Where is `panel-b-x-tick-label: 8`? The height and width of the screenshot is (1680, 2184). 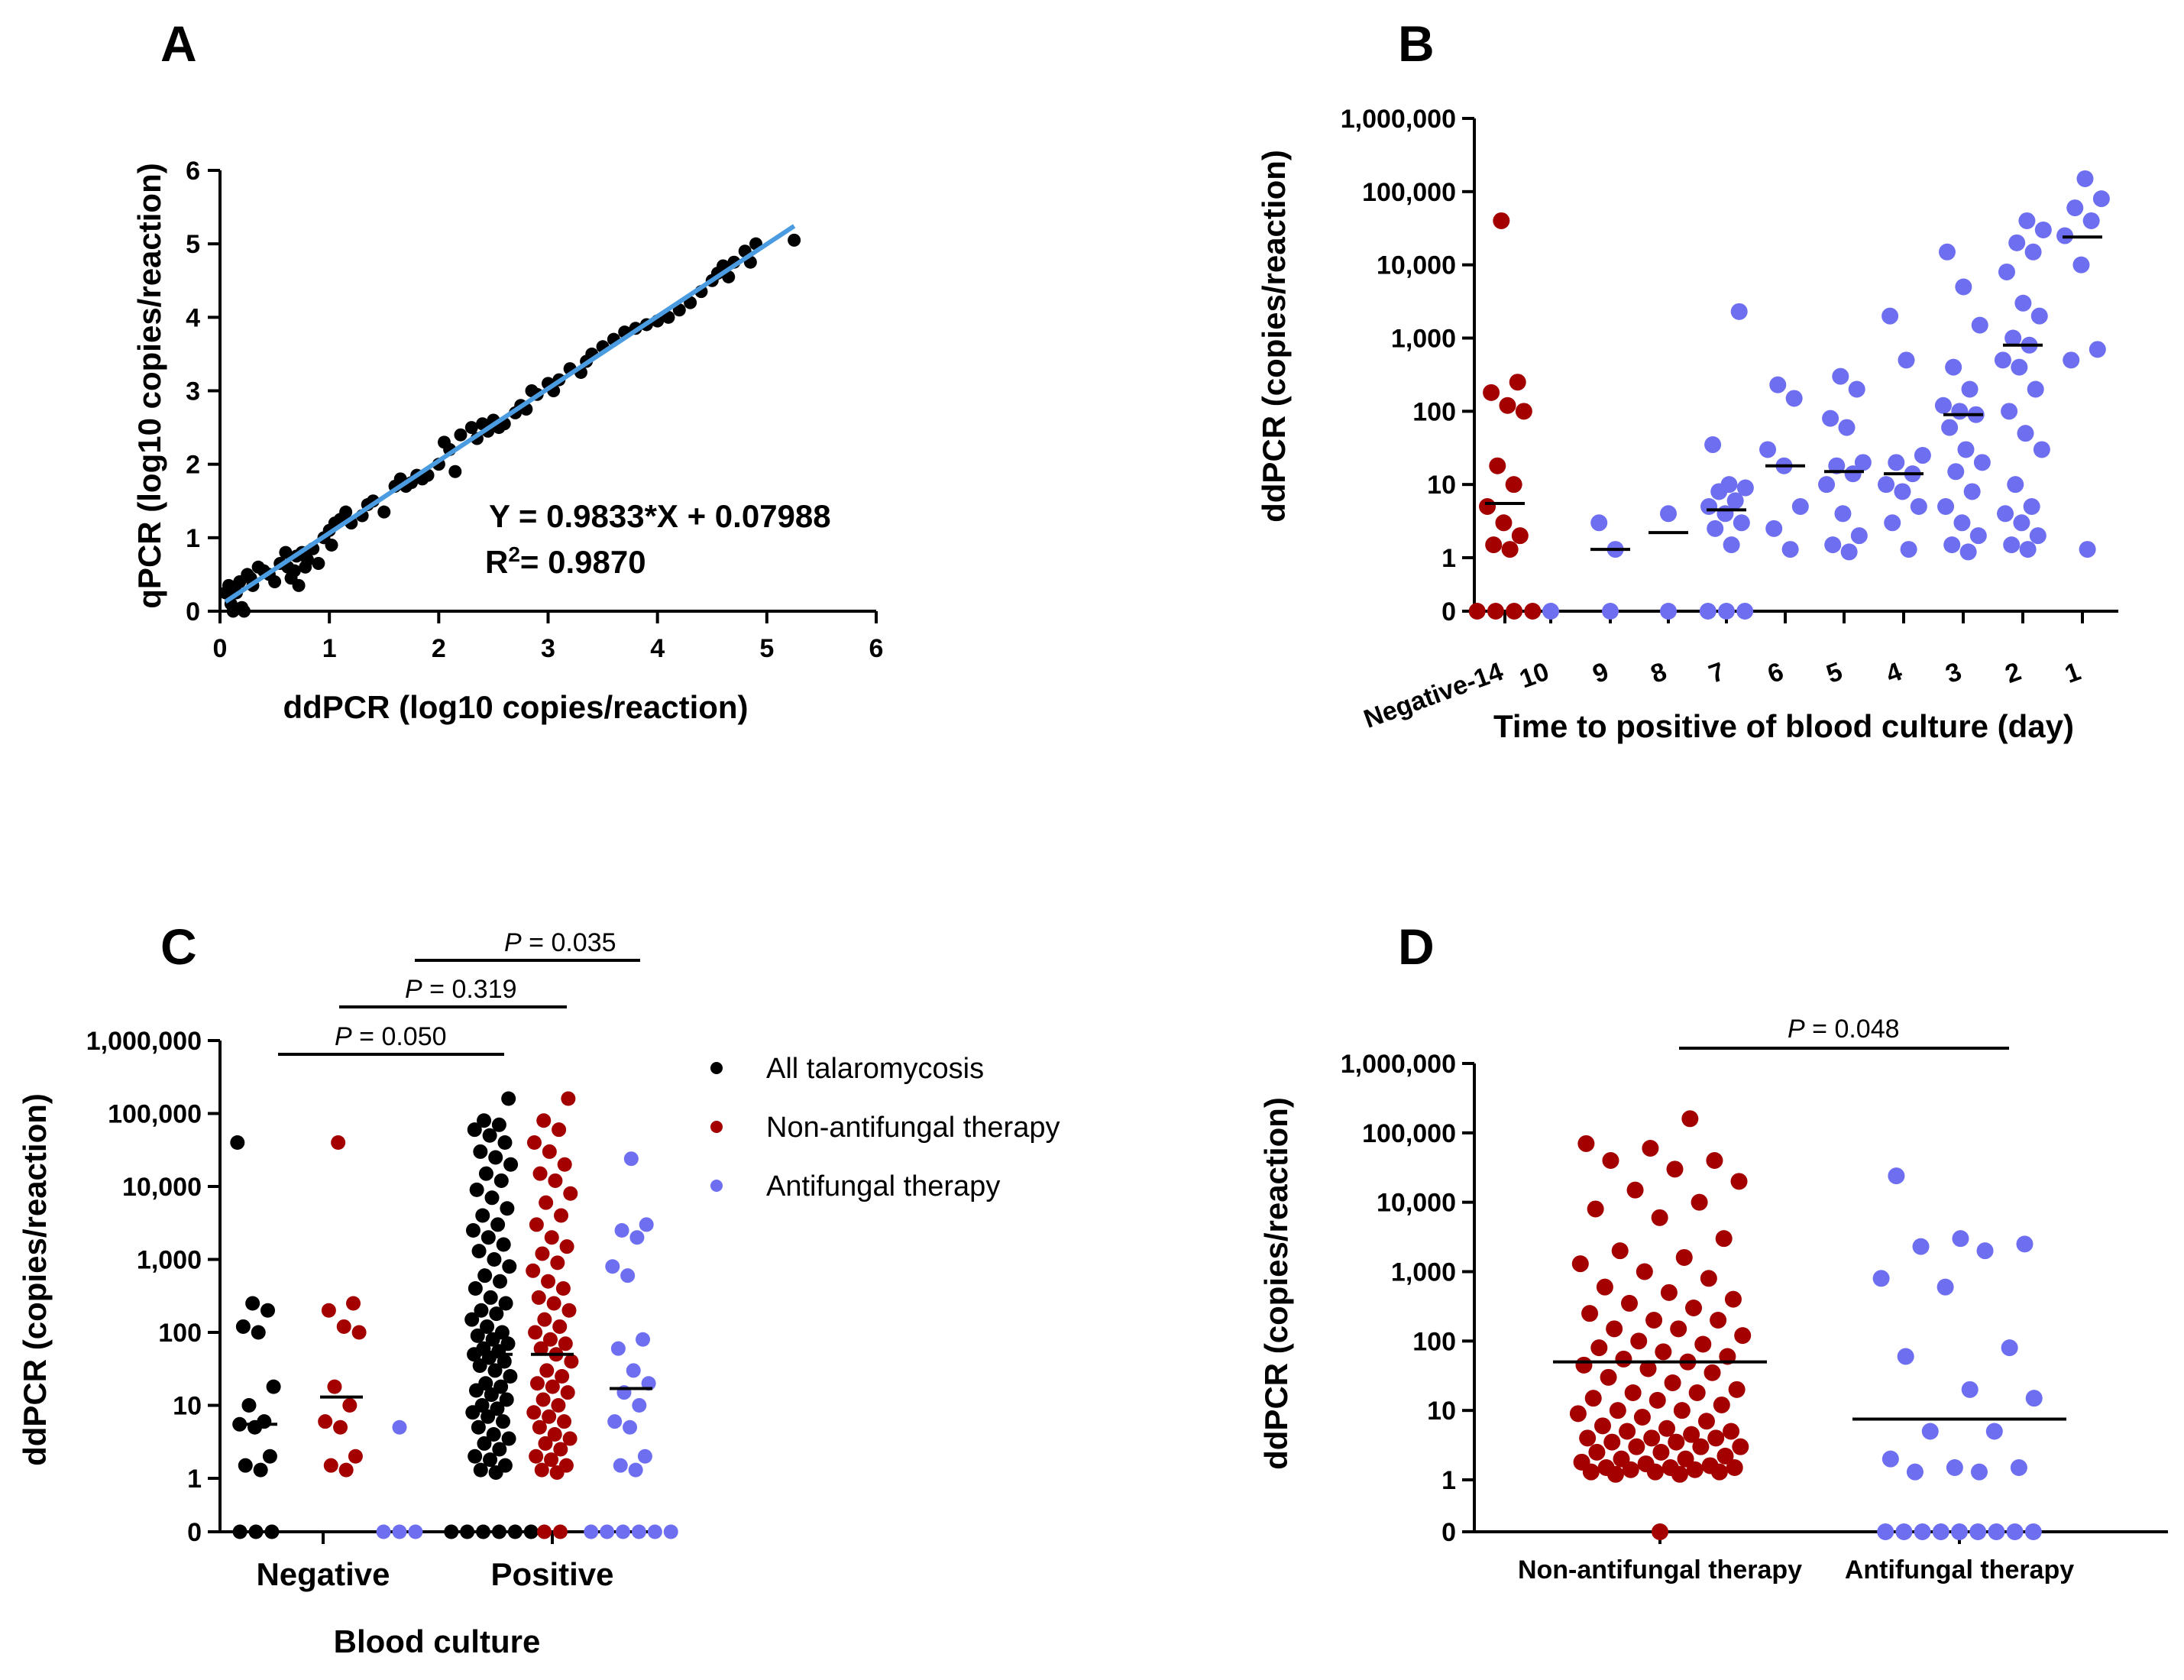
panel-b-x-tick-label: 8 is located at coordinates (1659, 673).